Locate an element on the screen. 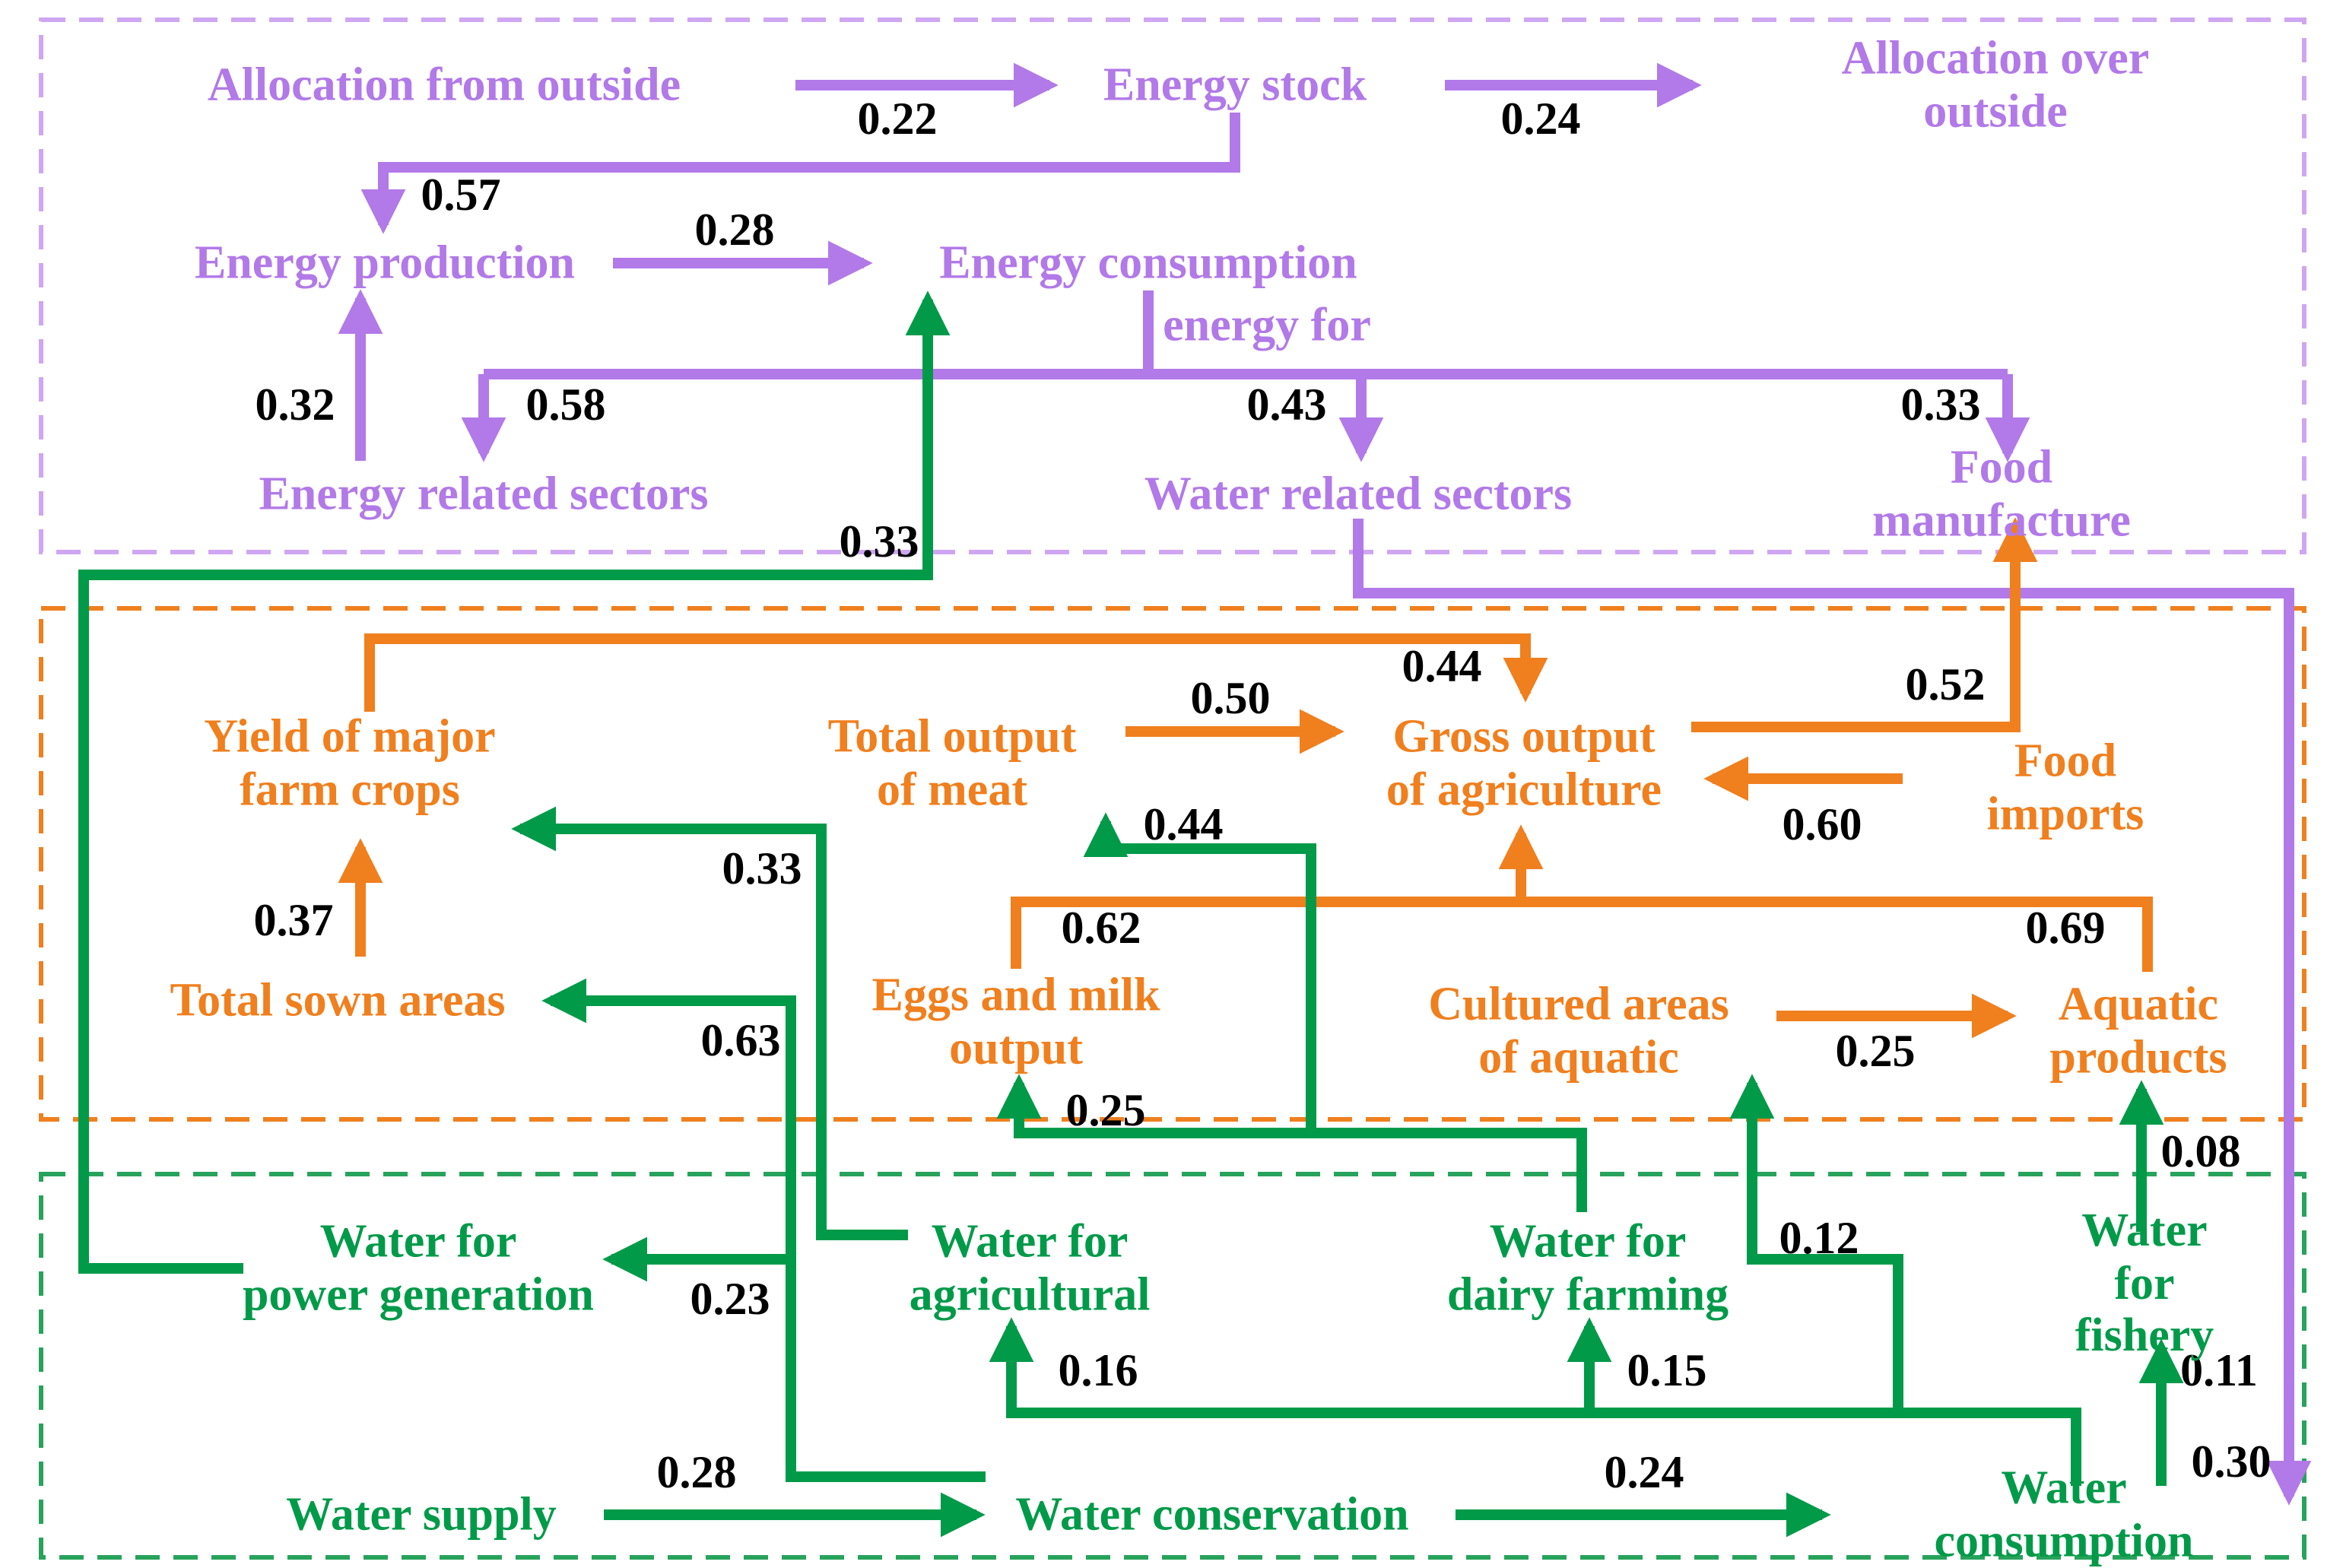  node-yield-of-major-farm-crops: Yield of major farm crops is located at coordinates (350, 762).